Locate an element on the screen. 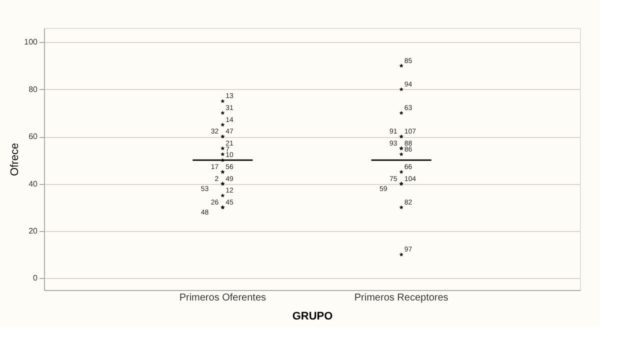 The image size is (624, 347). y-axis-title: Ofrece is located at coordinates (15, 159).